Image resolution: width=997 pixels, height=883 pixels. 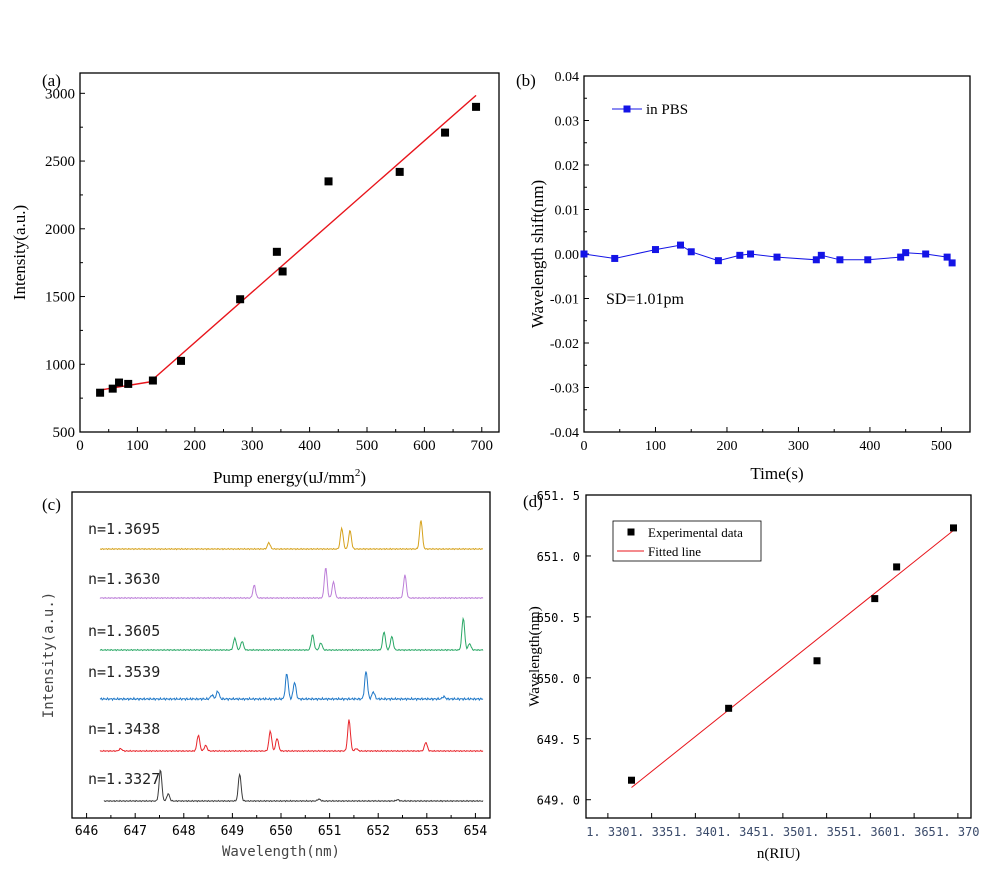 What do you see at coordinates (533, 501) in the screenshot?
I see `panel-d-label: (d)` at bounding box center [533, 501].